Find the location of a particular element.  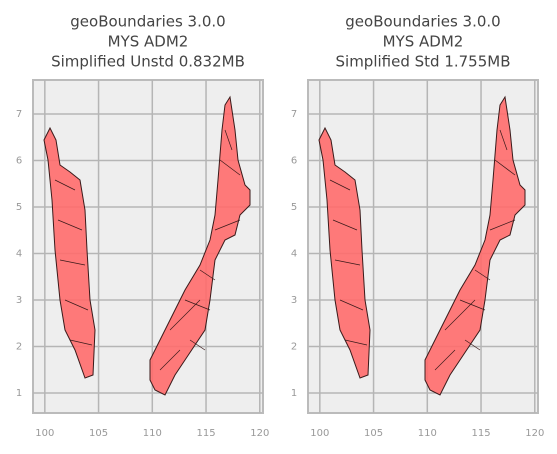

chart-title: Simplified Std 1.755MB is located at coordinates (423, 62).